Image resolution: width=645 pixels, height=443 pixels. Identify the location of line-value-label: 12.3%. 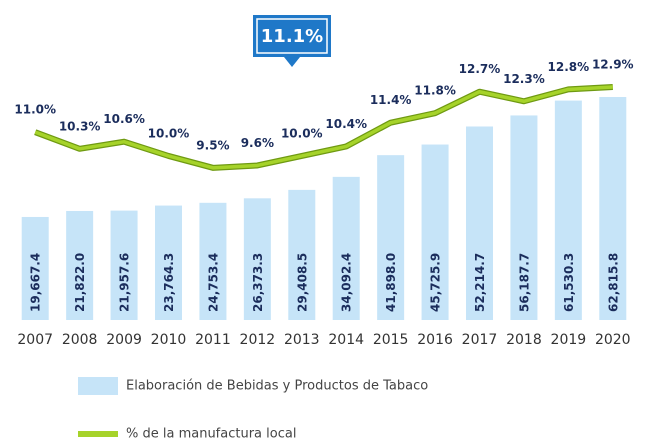
(524, 79).